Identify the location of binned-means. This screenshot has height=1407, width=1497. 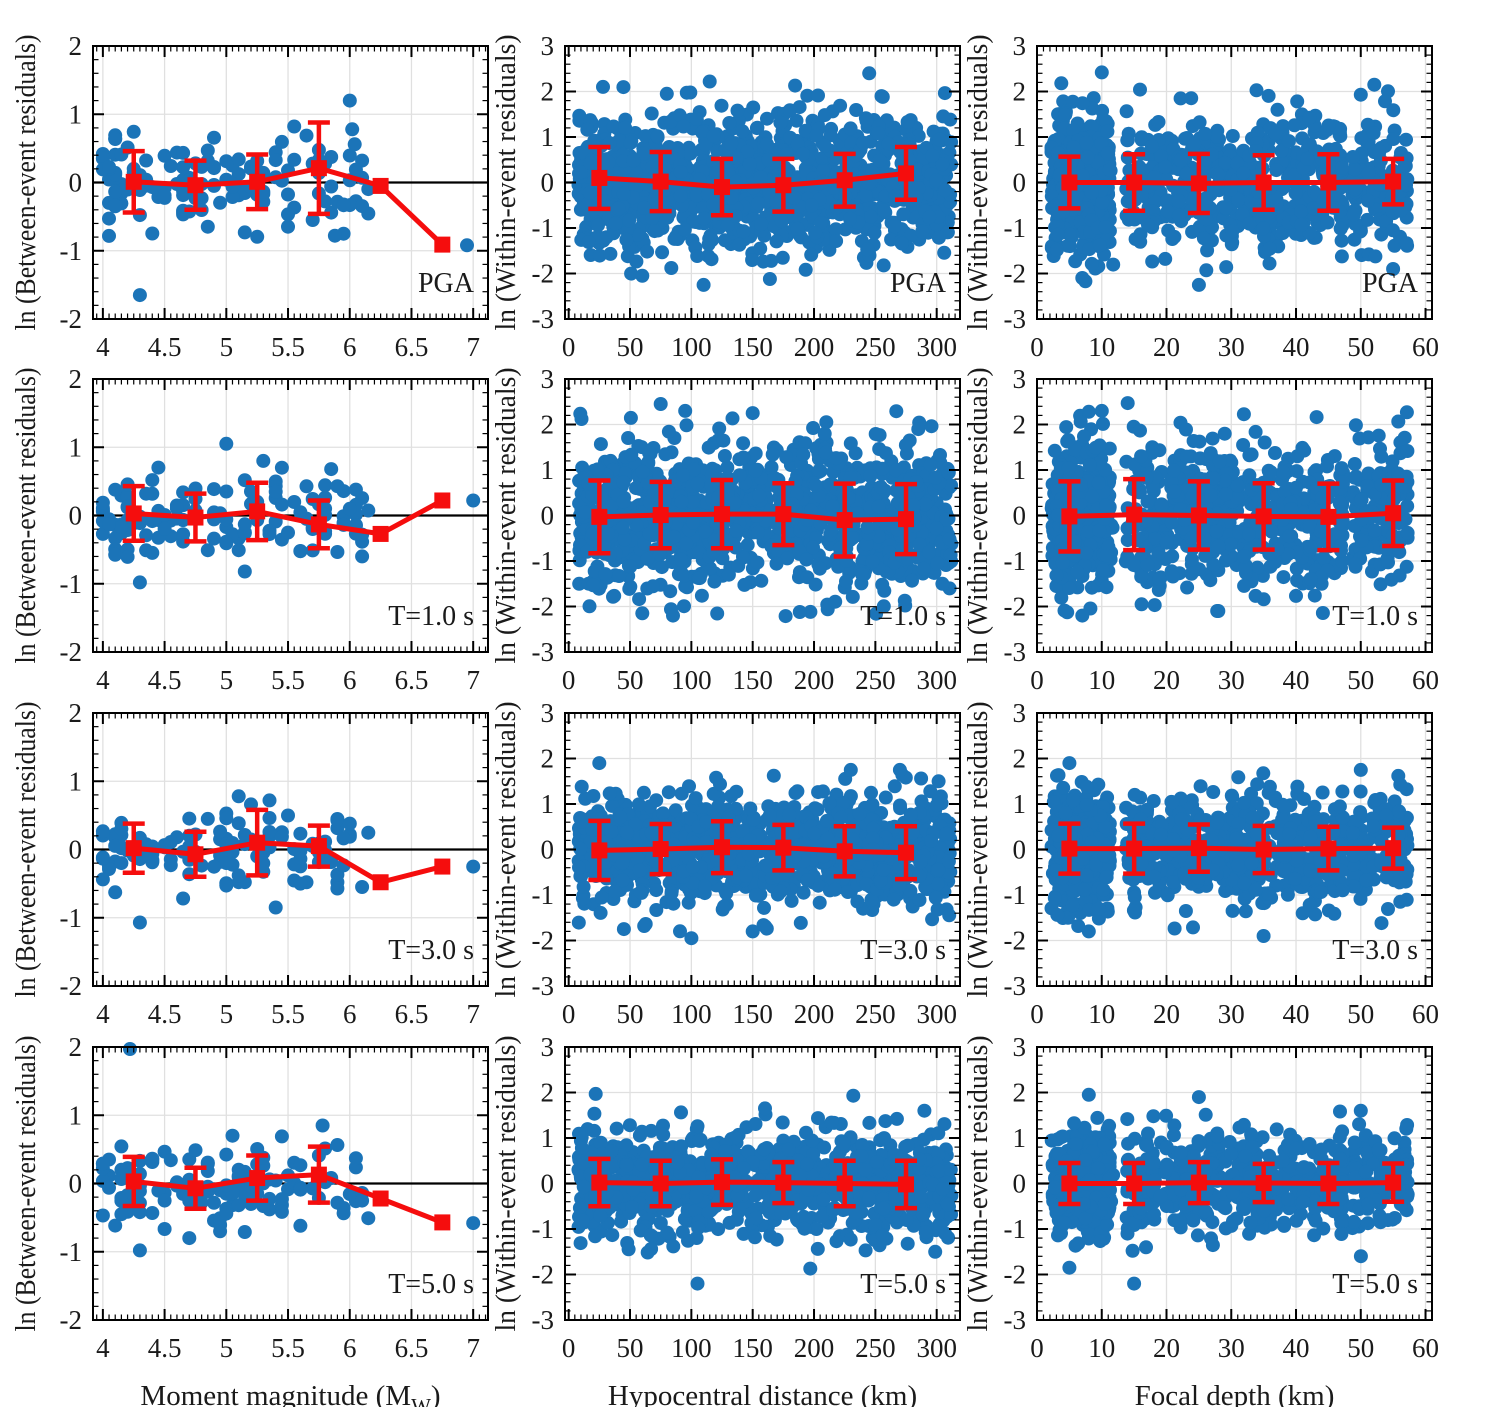
(753, 181).